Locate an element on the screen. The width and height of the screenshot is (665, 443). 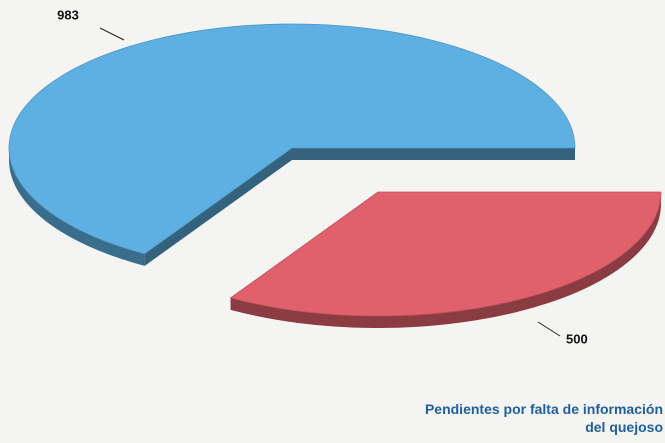
slice-side is located at coordinates (77, 207).